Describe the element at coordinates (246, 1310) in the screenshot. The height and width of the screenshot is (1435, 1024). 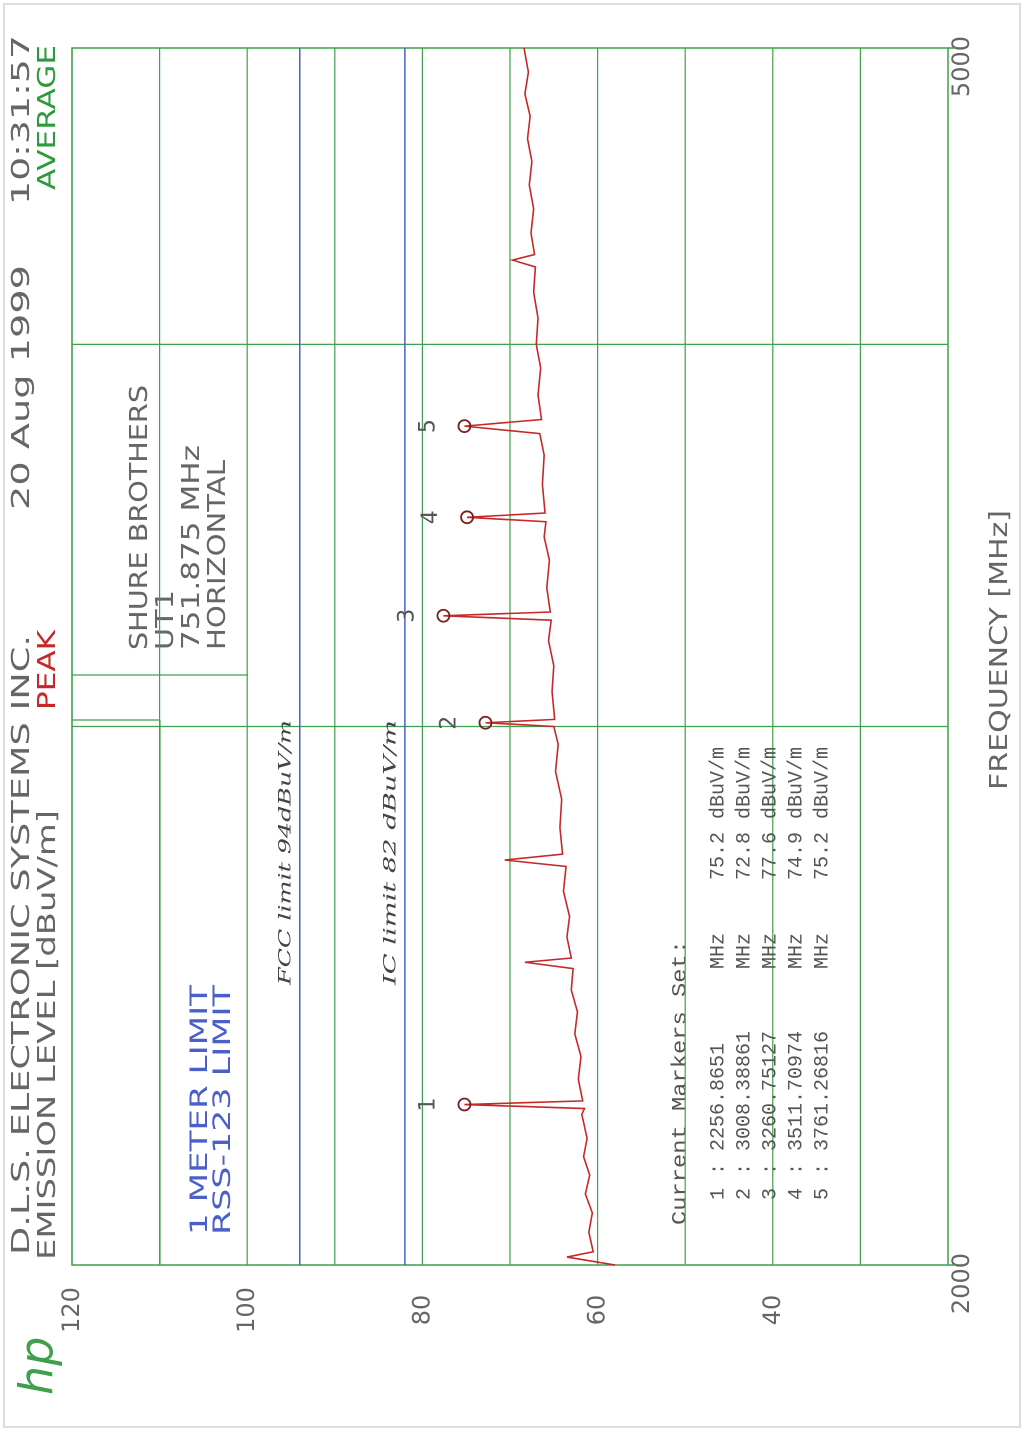
I see `y-tick-label: 100` at that location.